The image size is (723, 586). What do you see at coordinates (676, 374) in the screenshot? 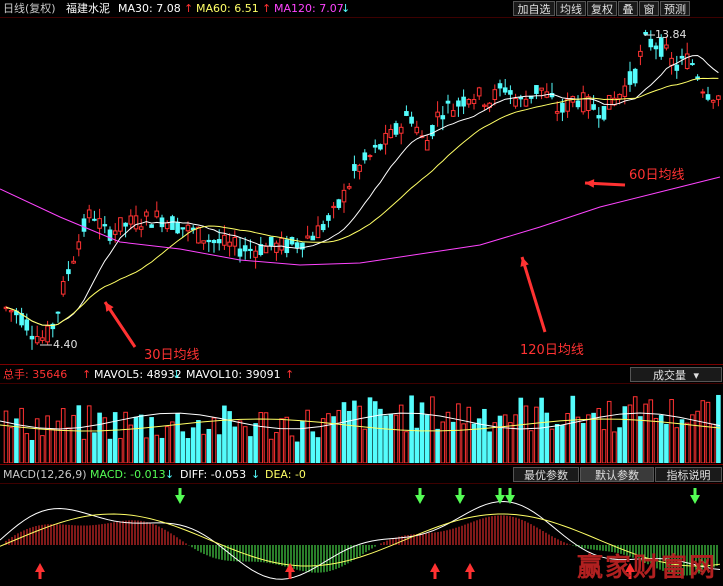
I see `indicator-select: 成交量 ▾` at bounding box center [676, 374].